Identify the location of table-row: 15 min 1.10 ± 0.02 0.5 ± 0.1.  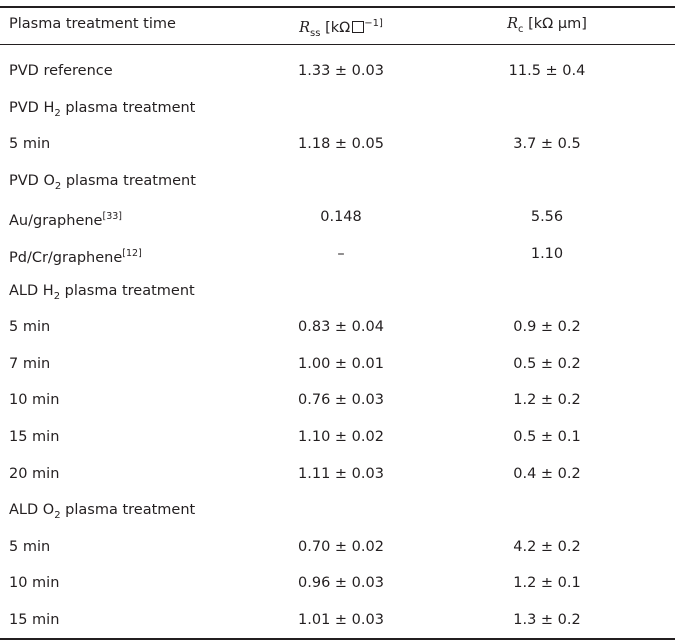
(337, 437).